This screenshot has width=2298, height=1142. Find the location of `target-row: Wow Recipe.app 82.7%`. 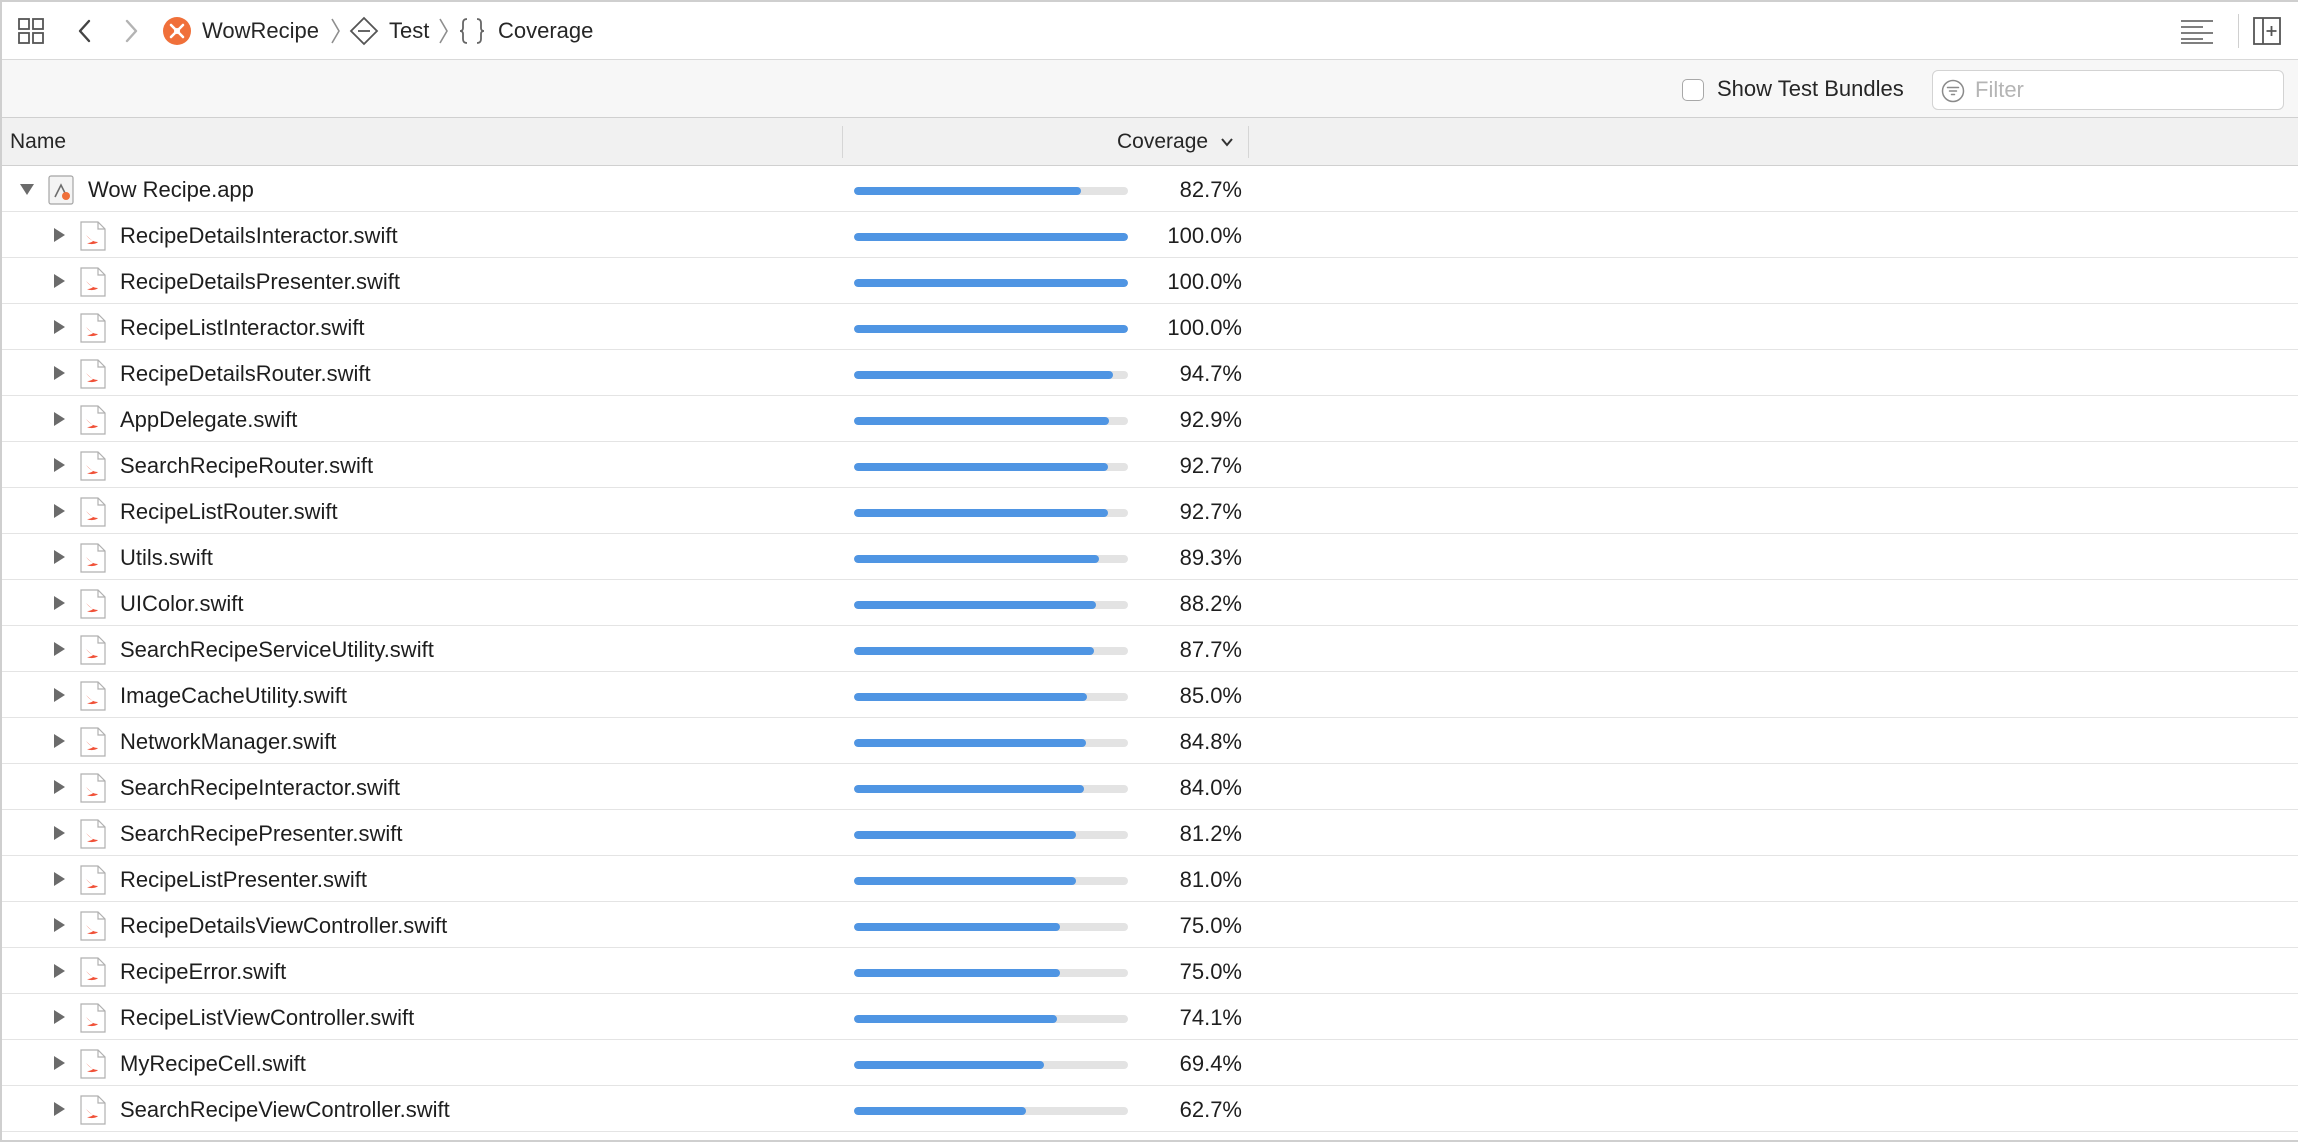

target-row: Wow Recipe.app 82.7% is located at coordinates (1150, 189).